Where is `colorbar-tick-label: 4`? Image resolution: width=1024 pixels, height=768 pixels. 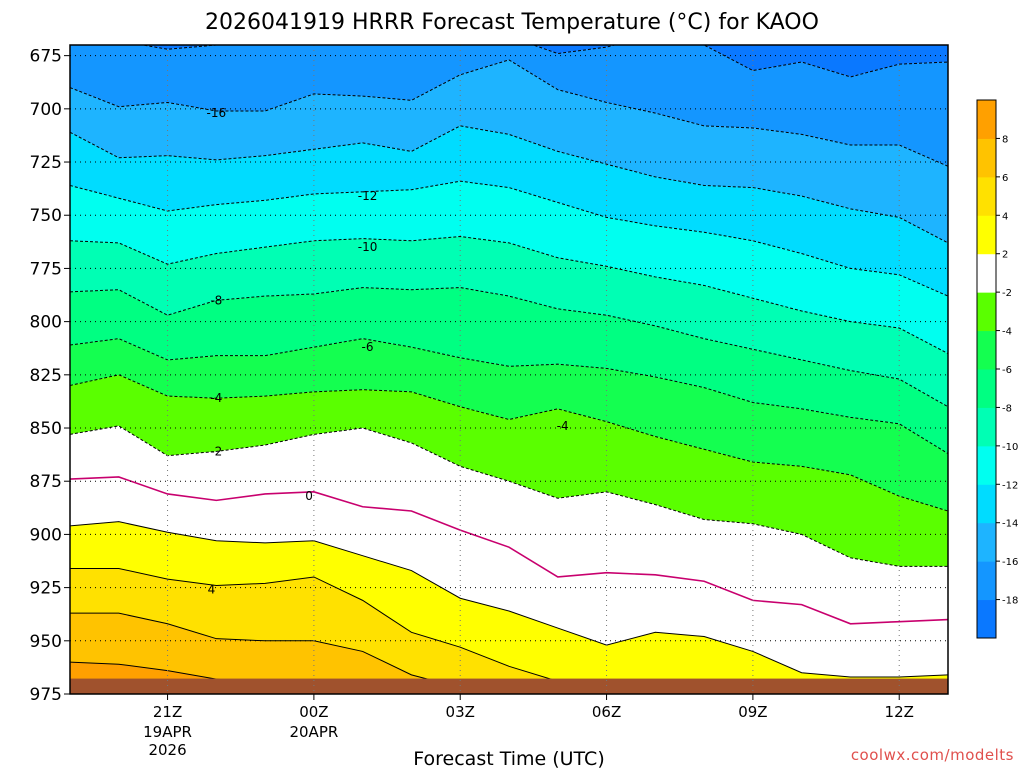
colorbar-tick-label: 4 is located at coordinates (1005, 216).